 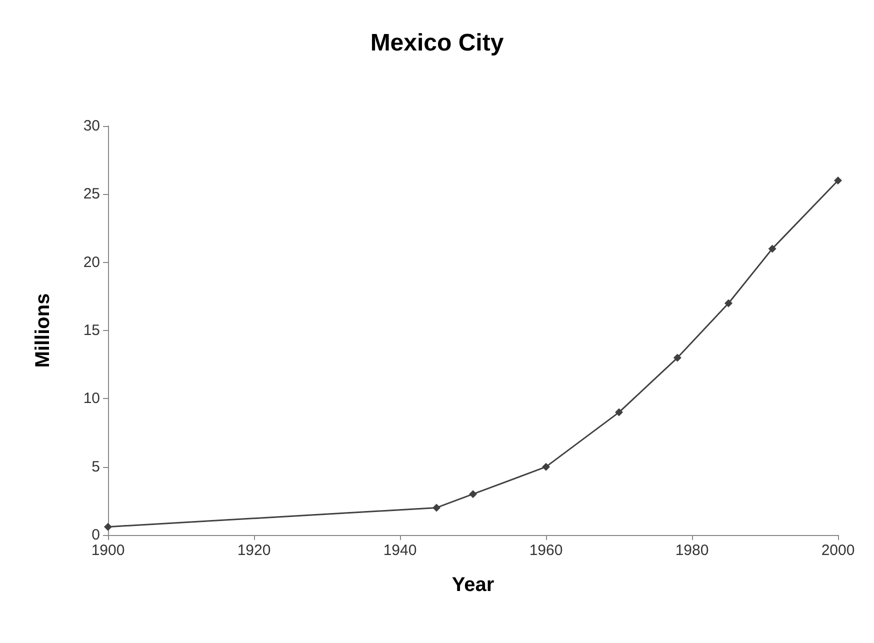 I want to click on y-tick-label: 25, so click(x=91, y=194).